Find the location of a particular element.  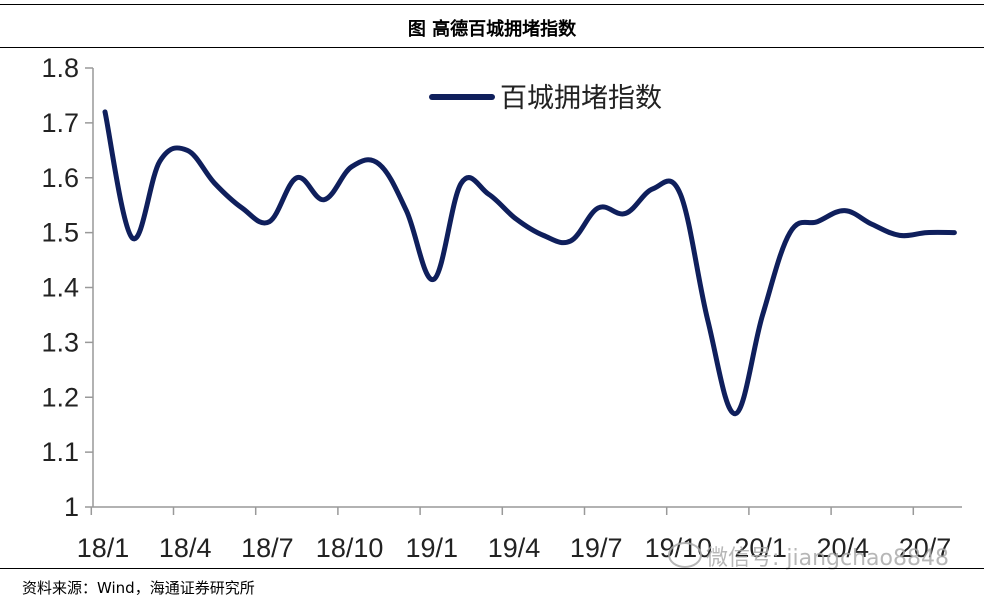

x-tick-label: 18/7 is located at coordinates (267, 548).